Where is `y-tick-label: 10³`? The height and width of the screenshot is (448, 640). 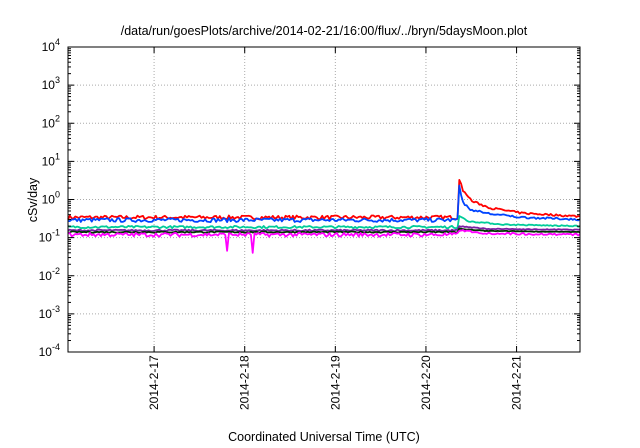
y-tick-label: 10³ is located at coordinates (51, 83).